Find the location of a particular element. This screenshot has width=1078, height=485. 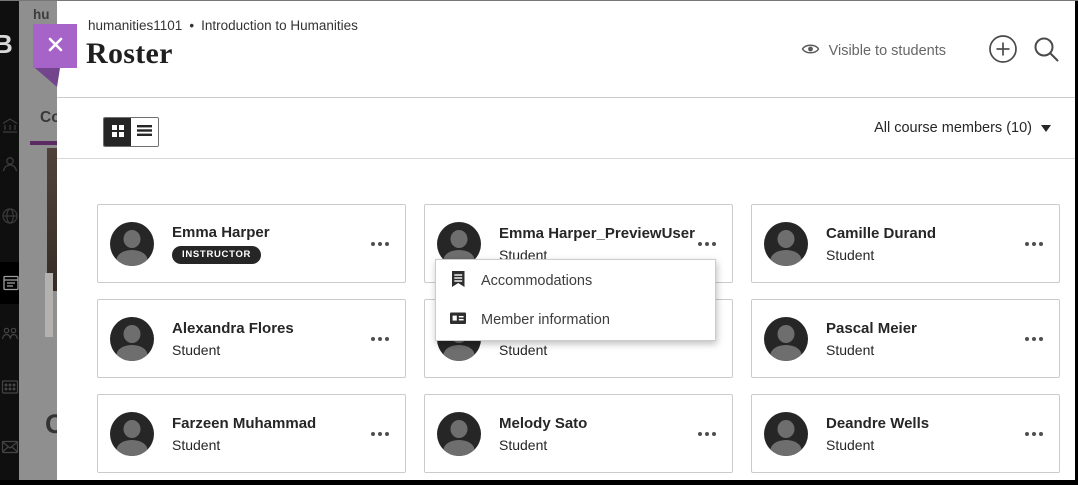

dimmed-tab-partial: Co is located at coordinates (48, 117).